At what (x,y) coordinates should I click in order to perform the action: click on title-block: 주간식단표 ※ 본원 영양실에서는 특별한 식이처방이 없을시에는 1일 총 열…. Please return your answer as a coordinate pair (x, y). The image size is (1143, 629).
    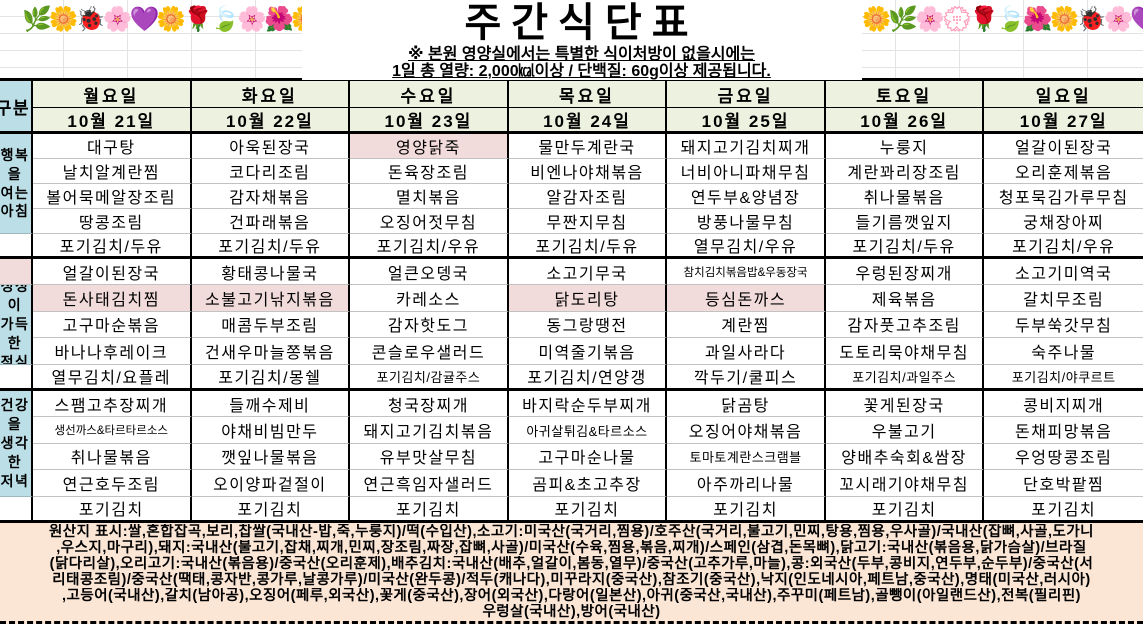
    Looking at the image, I should click on (581, 40).